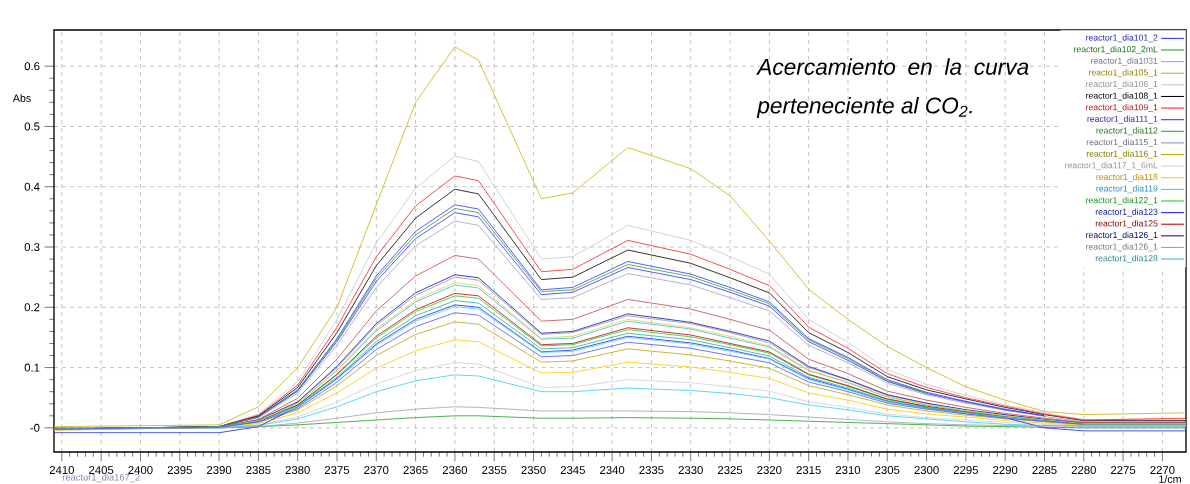 The image size is (1190, 484). I want to click on x-tick-label: 2275, so click(1123, 470).